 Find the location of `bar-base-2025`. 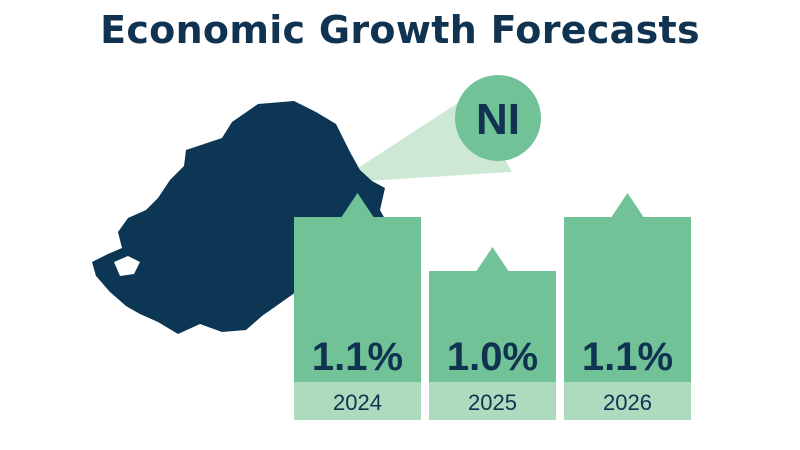

bar-base-2025 is located at coordinates (492, 401).